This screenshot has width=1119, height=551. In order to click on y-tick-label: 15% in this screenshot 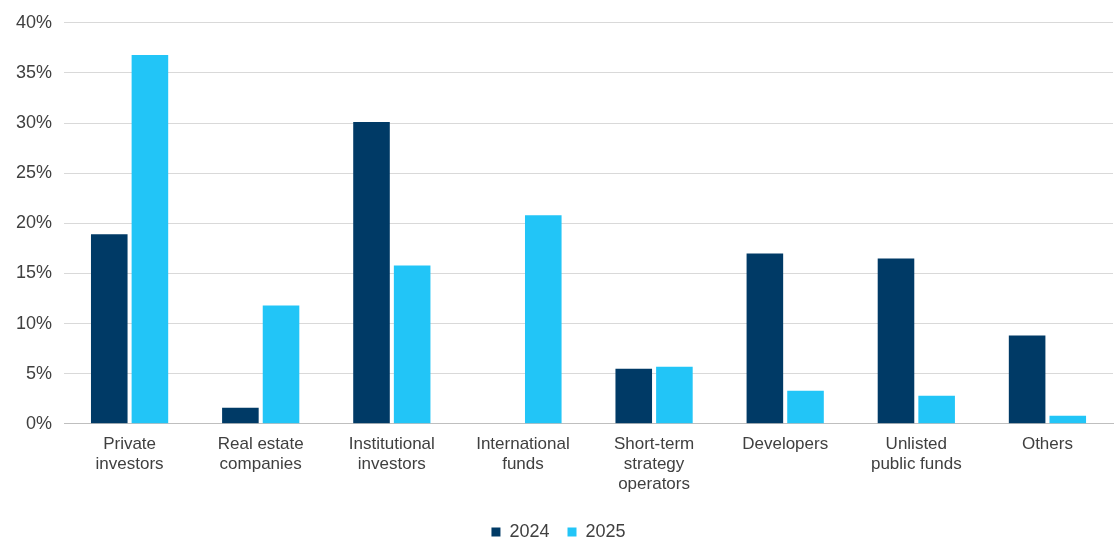, I will do `click(34, 272)`.